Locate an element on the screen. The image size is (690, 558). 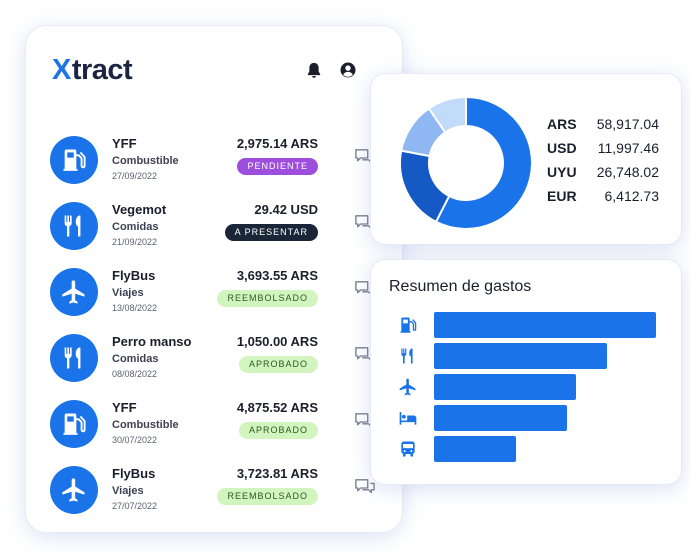
currency-row: USD 11,997.46 is located at coordinates (603, 150).